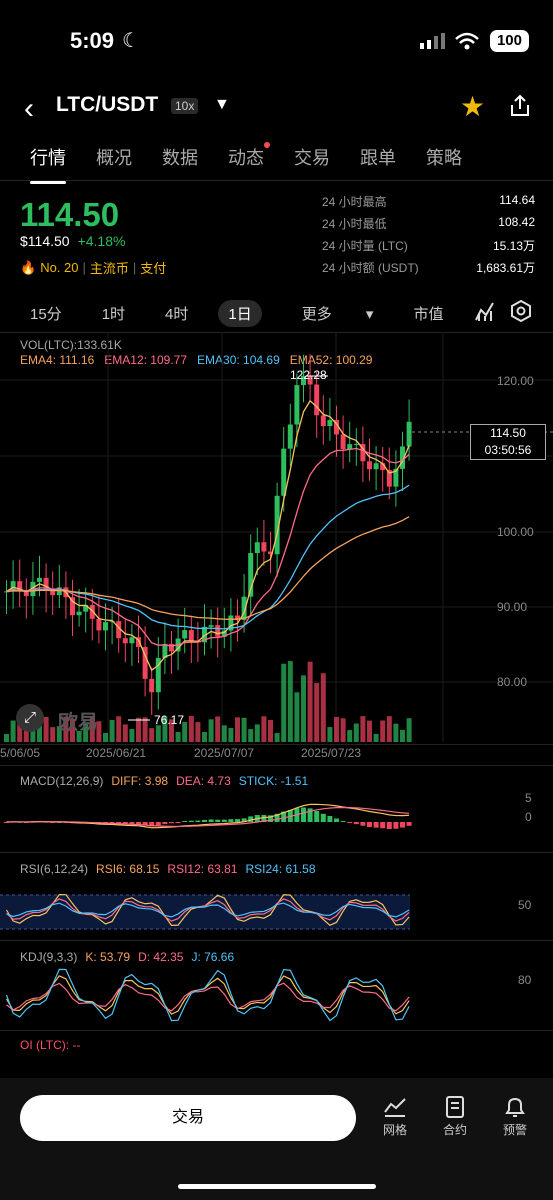 Image resolution: width=553 pixels, height=1200 pixels. I want to click on grid-button: 网格, so click(395, 1117).